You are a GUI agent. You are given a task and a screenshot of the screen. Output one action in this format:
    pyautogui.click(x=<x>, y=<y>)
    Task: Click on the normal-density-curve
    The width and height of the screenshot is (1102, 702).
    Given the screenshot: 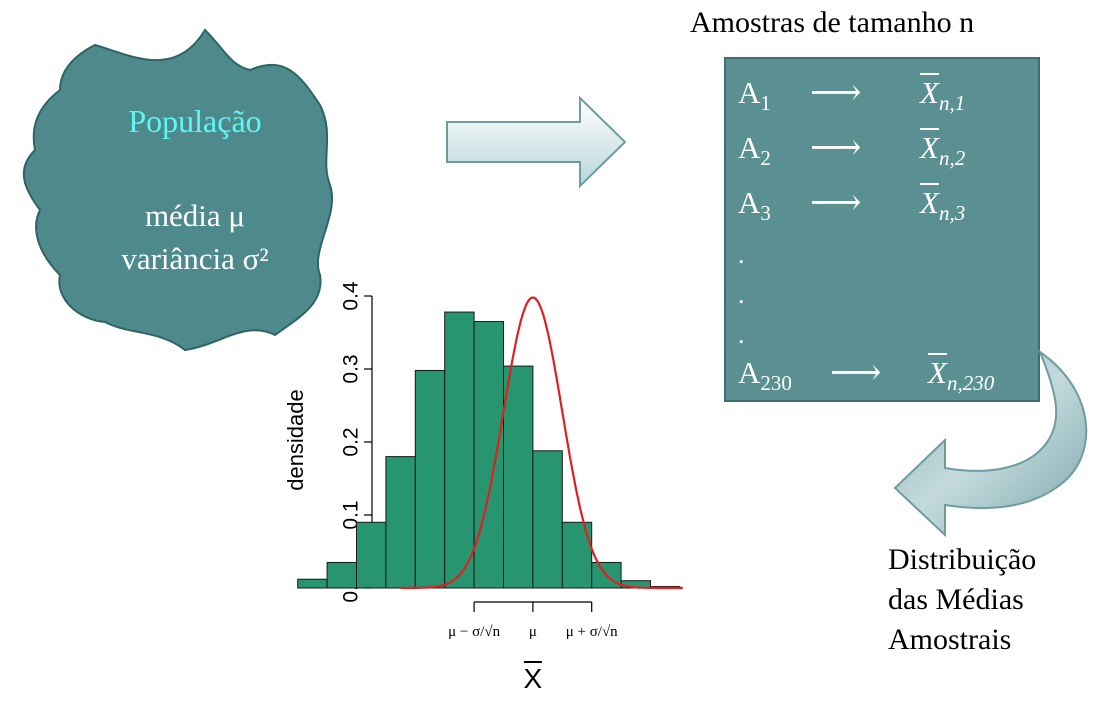 What is the action you would take?
    pyautogui.click(x=541, y=443)
    